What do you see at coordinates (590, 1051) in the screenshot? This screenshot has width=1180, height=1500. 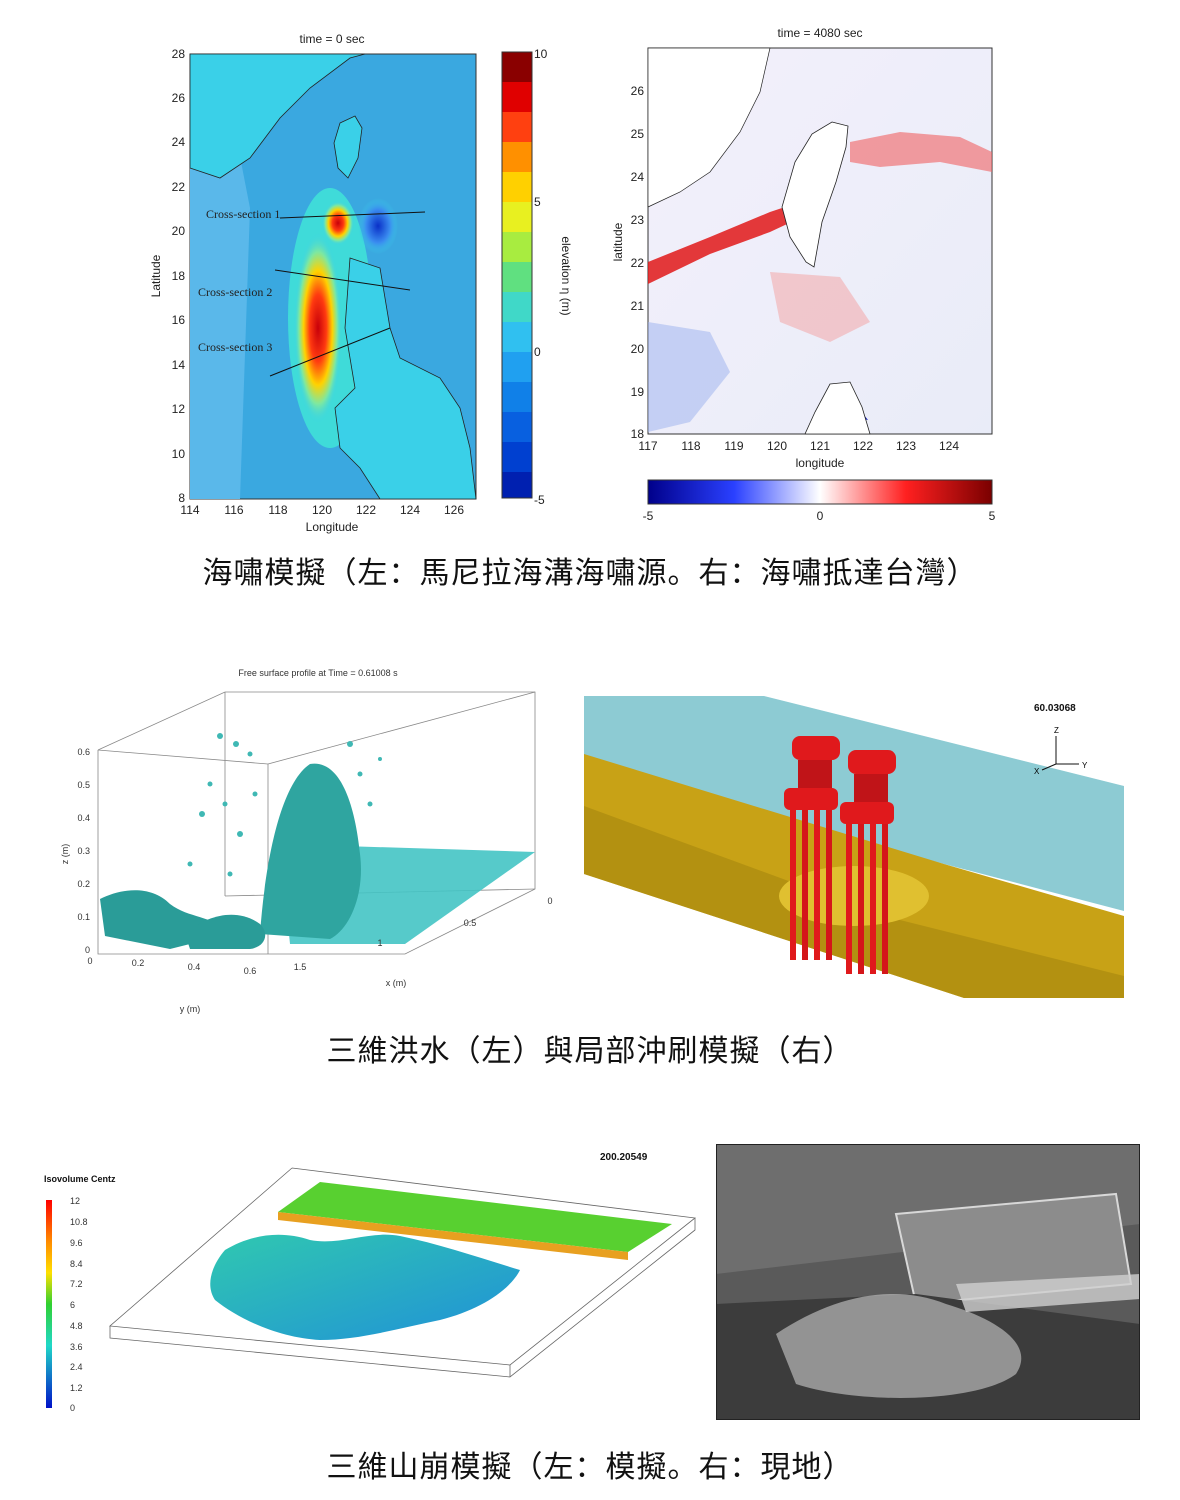 I see `flood-caption: 三維洪水（左）與局部沖刷模擬（右）` at bounding box center [590, 1051].